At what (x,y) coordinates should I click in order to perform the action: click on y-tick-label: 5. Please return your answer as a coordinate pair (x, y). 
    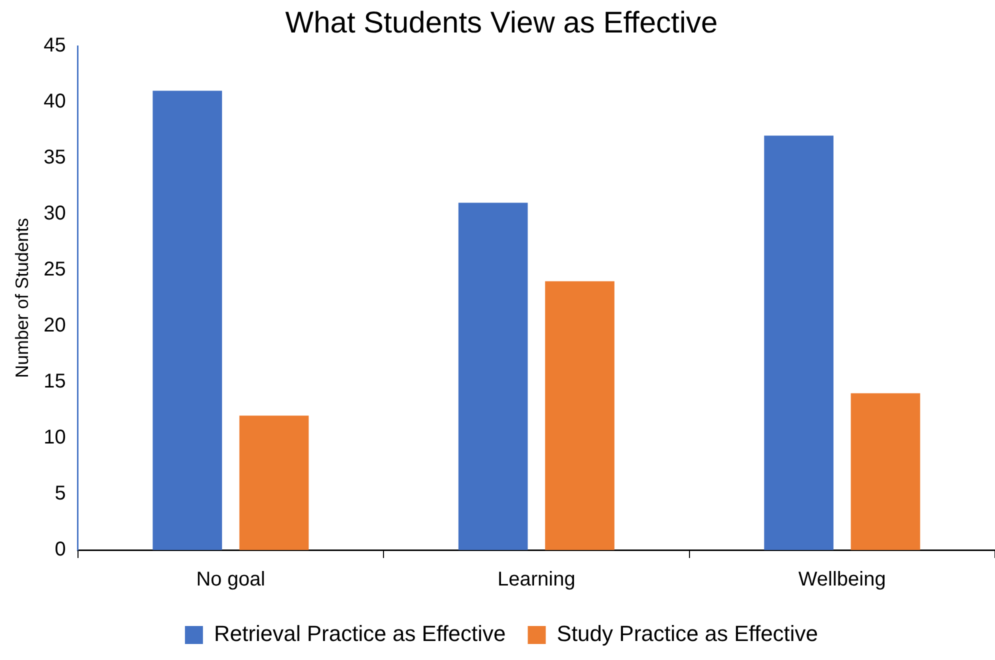
    Looking at the image, I should click on (60, 493).